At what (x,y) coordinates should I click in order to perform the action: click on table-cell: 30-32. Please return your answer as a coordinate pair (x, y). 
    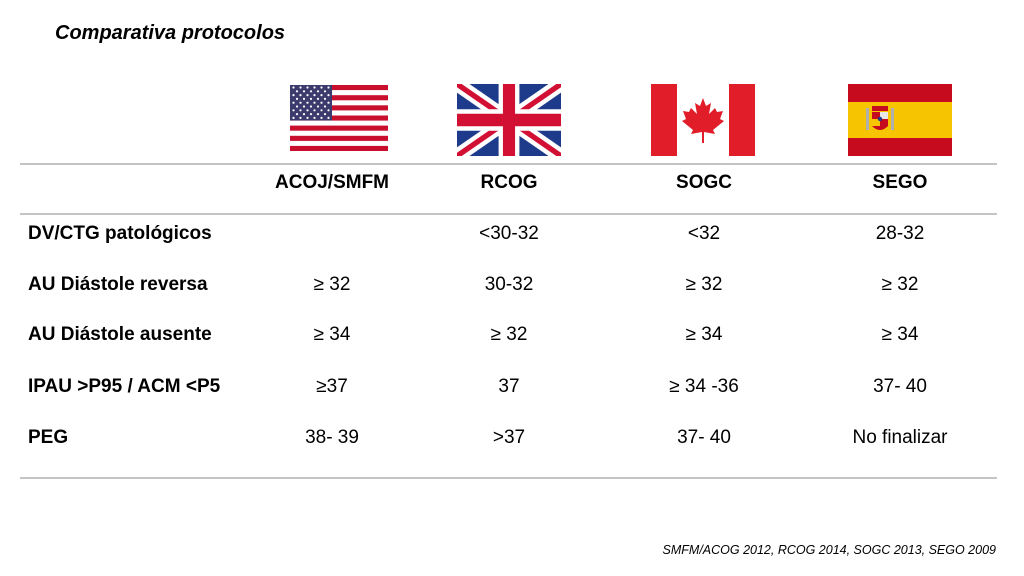
    Looking at the image, I should click on (509, 284).